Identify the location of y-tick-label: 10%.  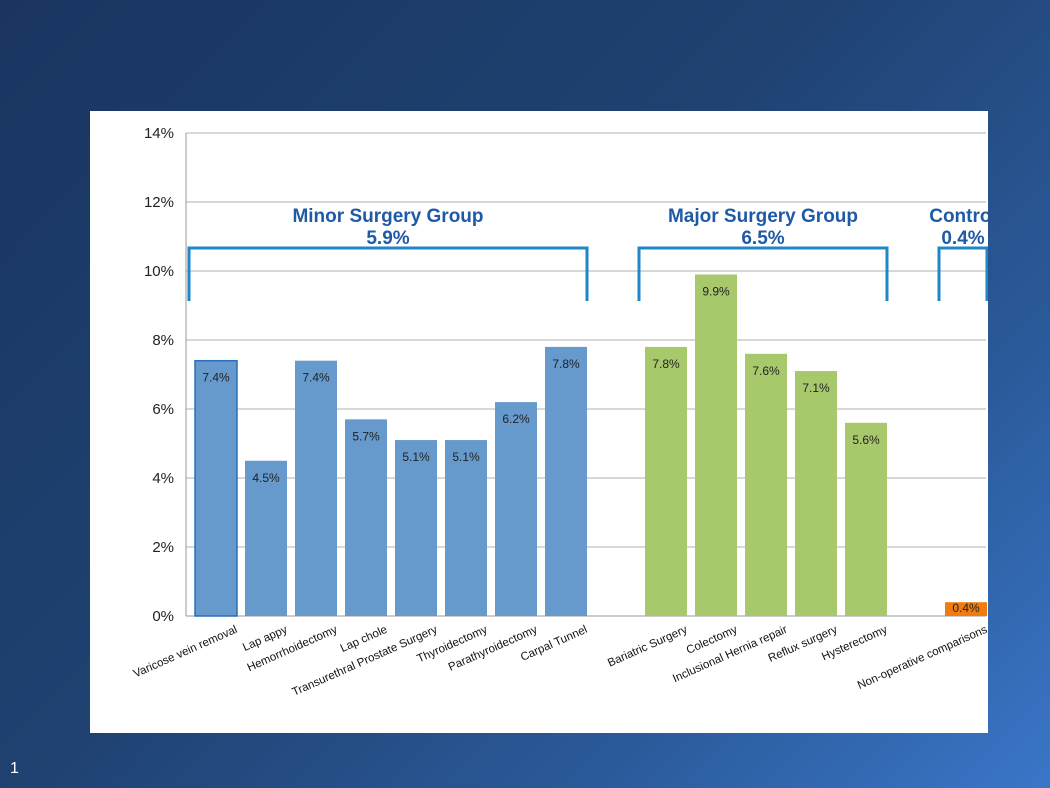
(159, 271).